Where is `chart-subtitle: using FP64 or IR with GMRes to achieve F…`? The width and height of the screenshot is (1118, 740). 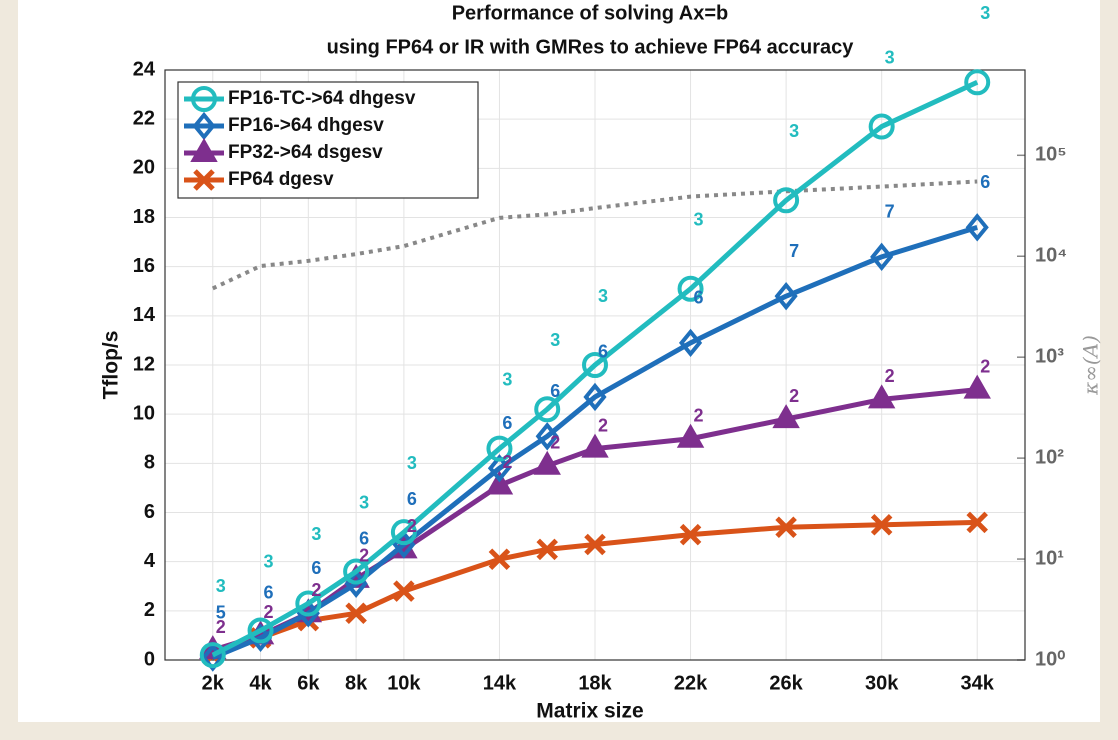 chart-subtitle: using FP64 or IR with GMRes to achieve F… is located at coordinates (591, 47).